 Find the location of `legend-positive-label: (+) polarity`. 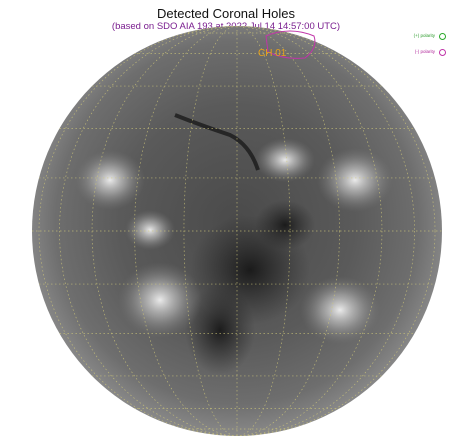

legend-positive-label: (+) polarity is located at coordinates (424, 35).